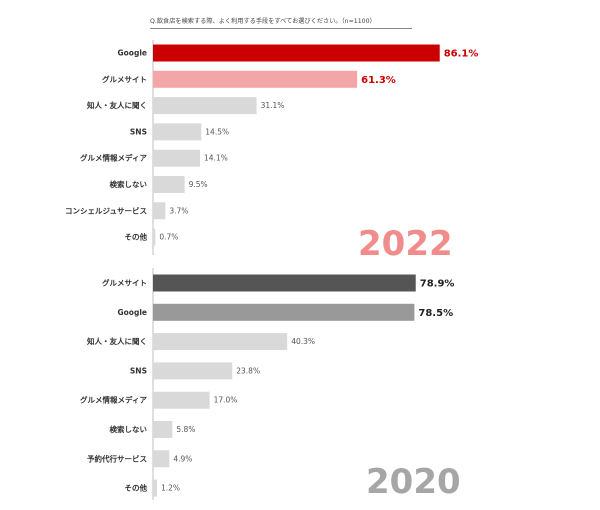 The height and width of the screenshot is (510, 600). Describe the element at coordinates (106, 210) in the screenshot. I see `category-label: コンシェルジュサービス` at that location.